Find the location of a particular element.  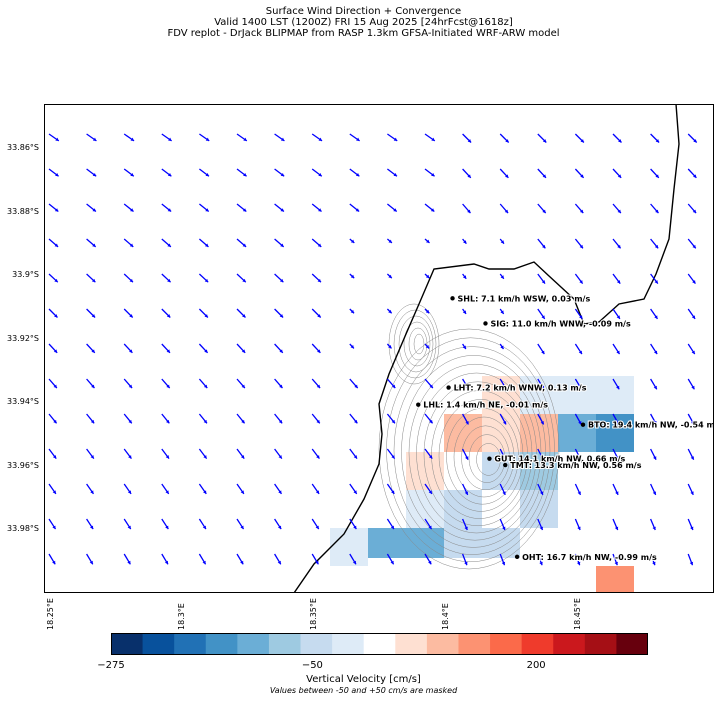

lat-tick-label: 33.96°S is located at coordinates (23, 465).